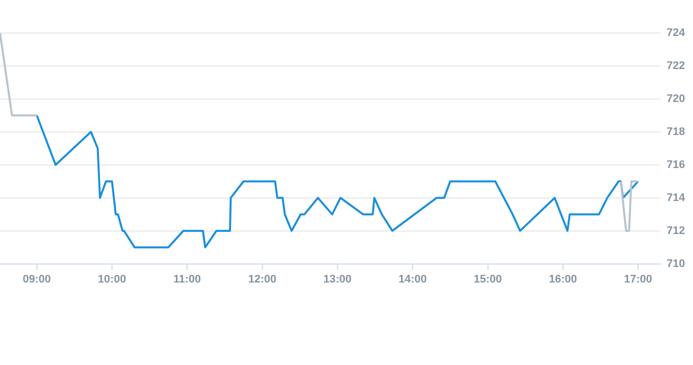 This screenshot has width=693, height=365. I want to click on y-tick-label: 710, so click(676, 264).